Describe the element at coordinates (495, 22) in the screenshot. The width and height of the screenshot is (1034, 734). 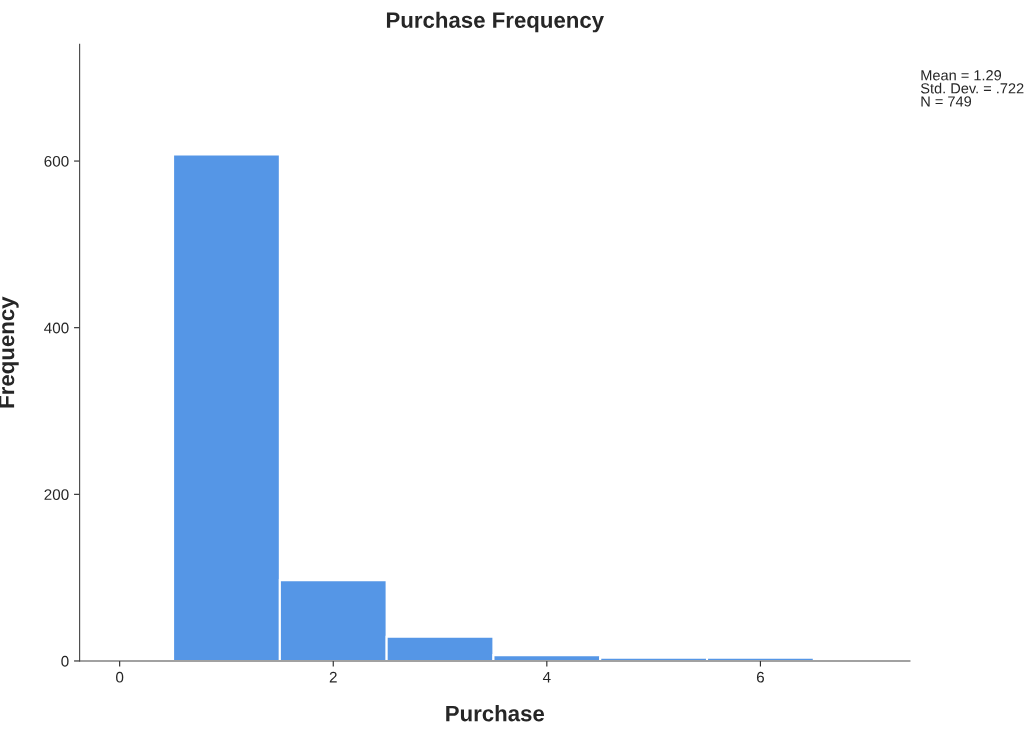
I see `chart-title: Purchase Frequency` at that location.